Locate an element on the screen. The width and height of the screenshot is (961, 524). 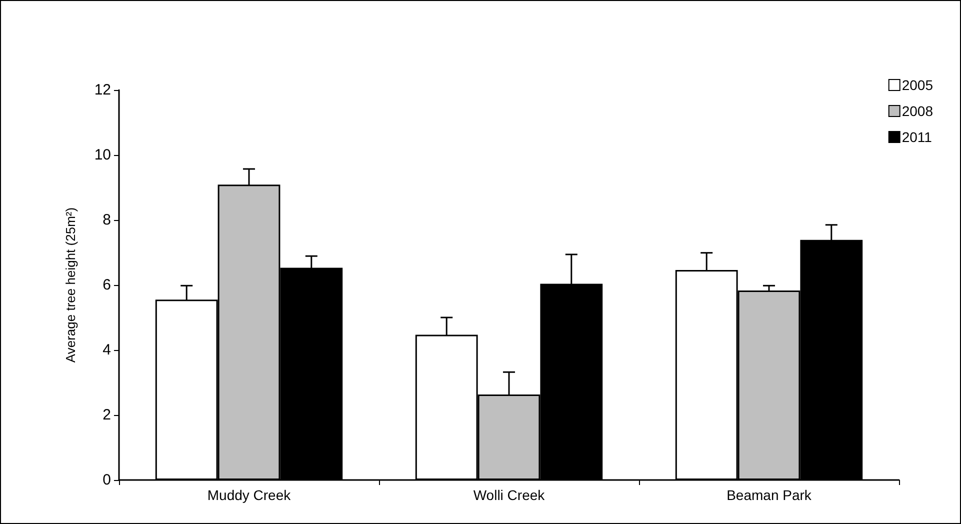
x-tick-label: Beaman Park is located at coordinates (769, 495).